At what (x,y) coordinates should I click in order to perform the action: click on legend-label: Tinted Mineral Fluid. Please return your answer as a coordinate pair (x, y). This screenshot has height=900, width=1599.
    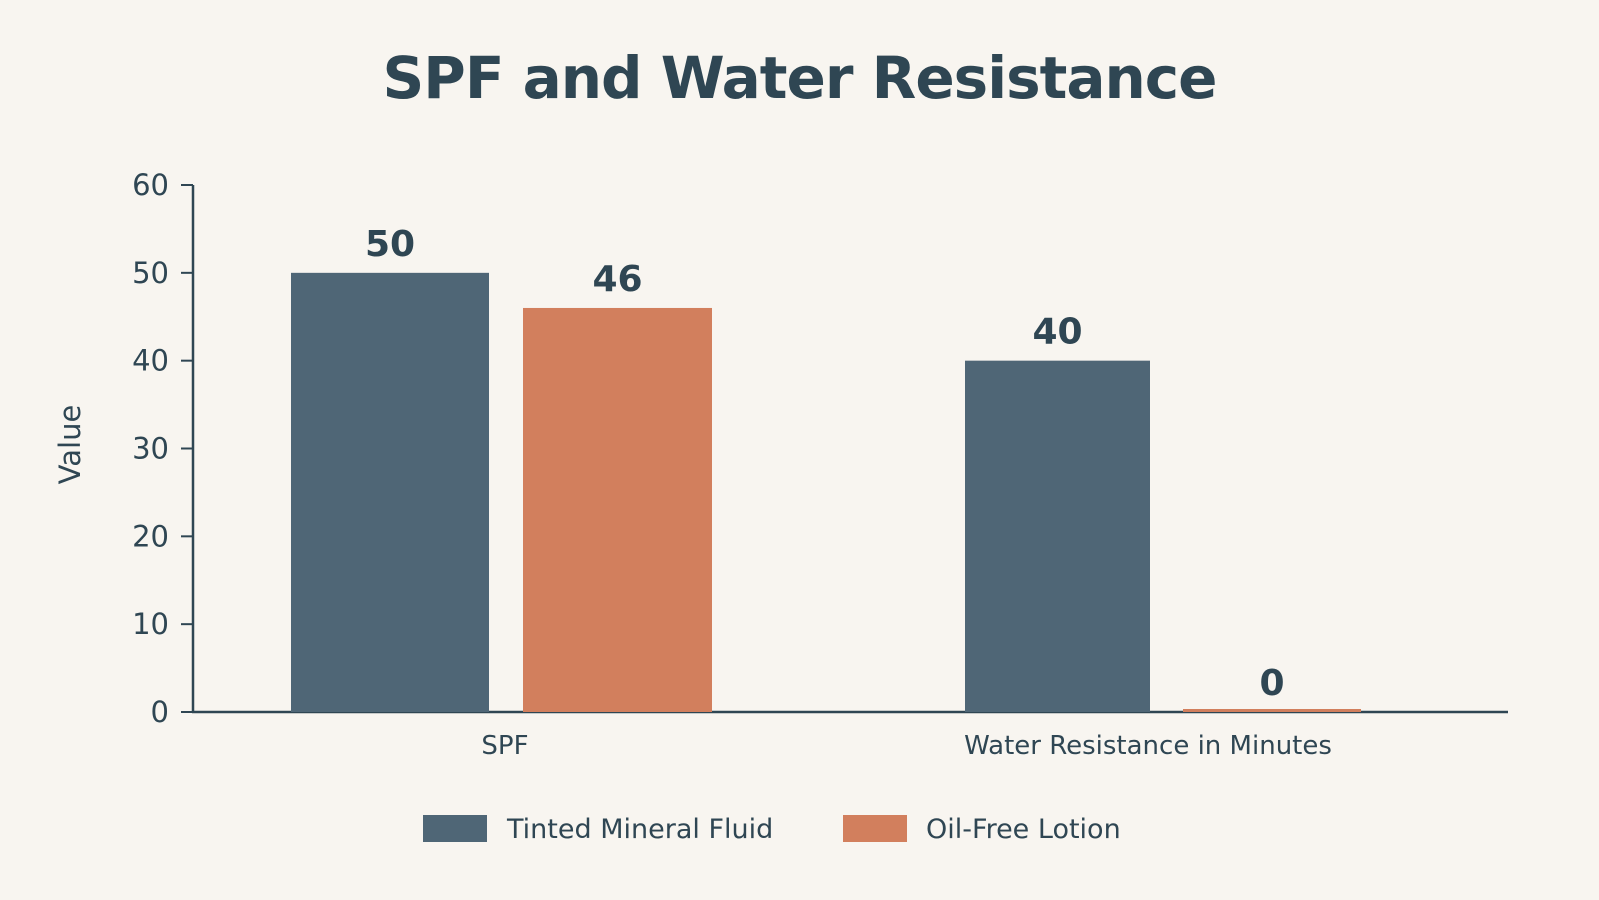
    Looking at the image, I should click on (639, 829).